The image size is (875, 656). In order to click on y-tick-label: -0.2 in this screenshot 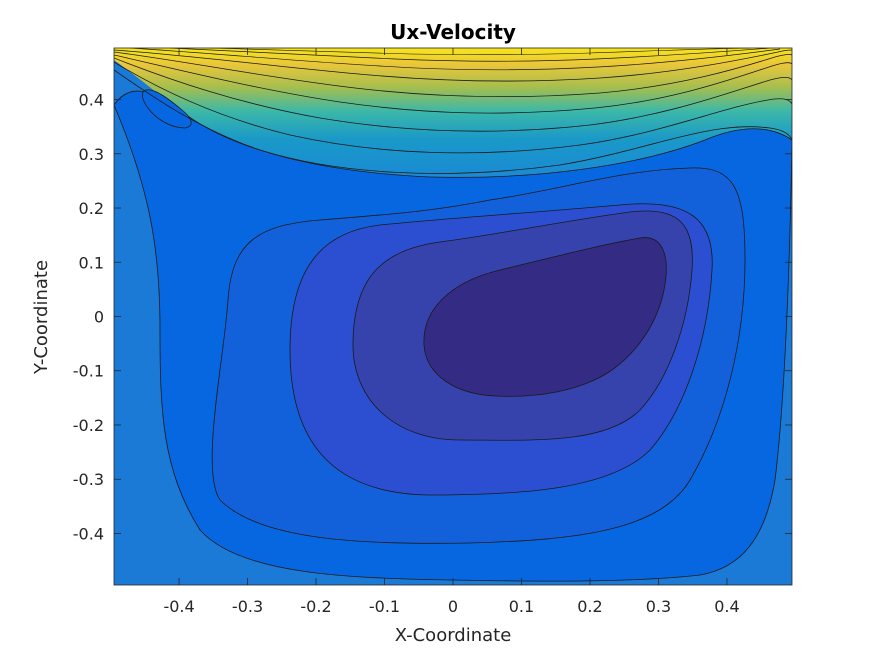, I will do `click(88, 425)`.